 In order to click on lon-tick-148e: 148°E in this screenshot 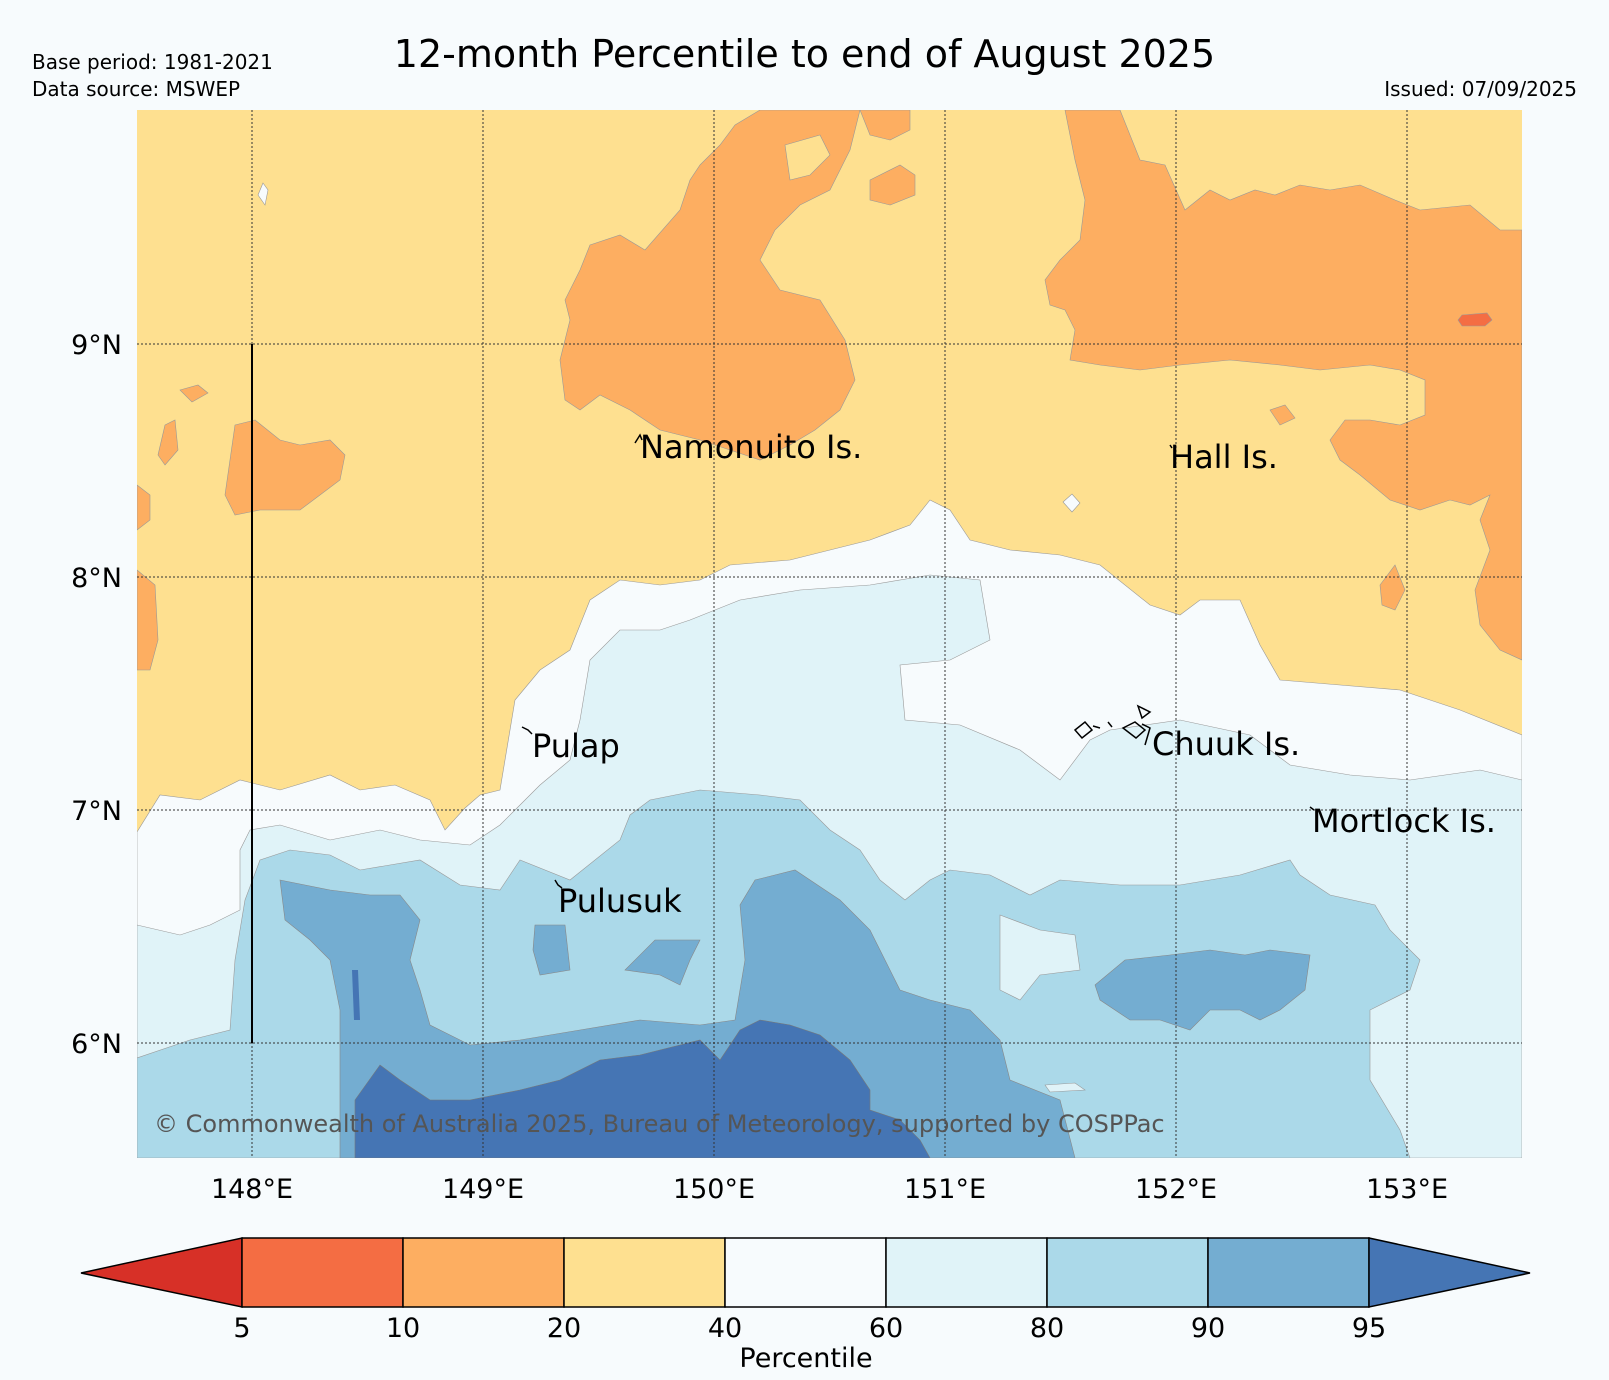, I will do `click(252, 1189)`.